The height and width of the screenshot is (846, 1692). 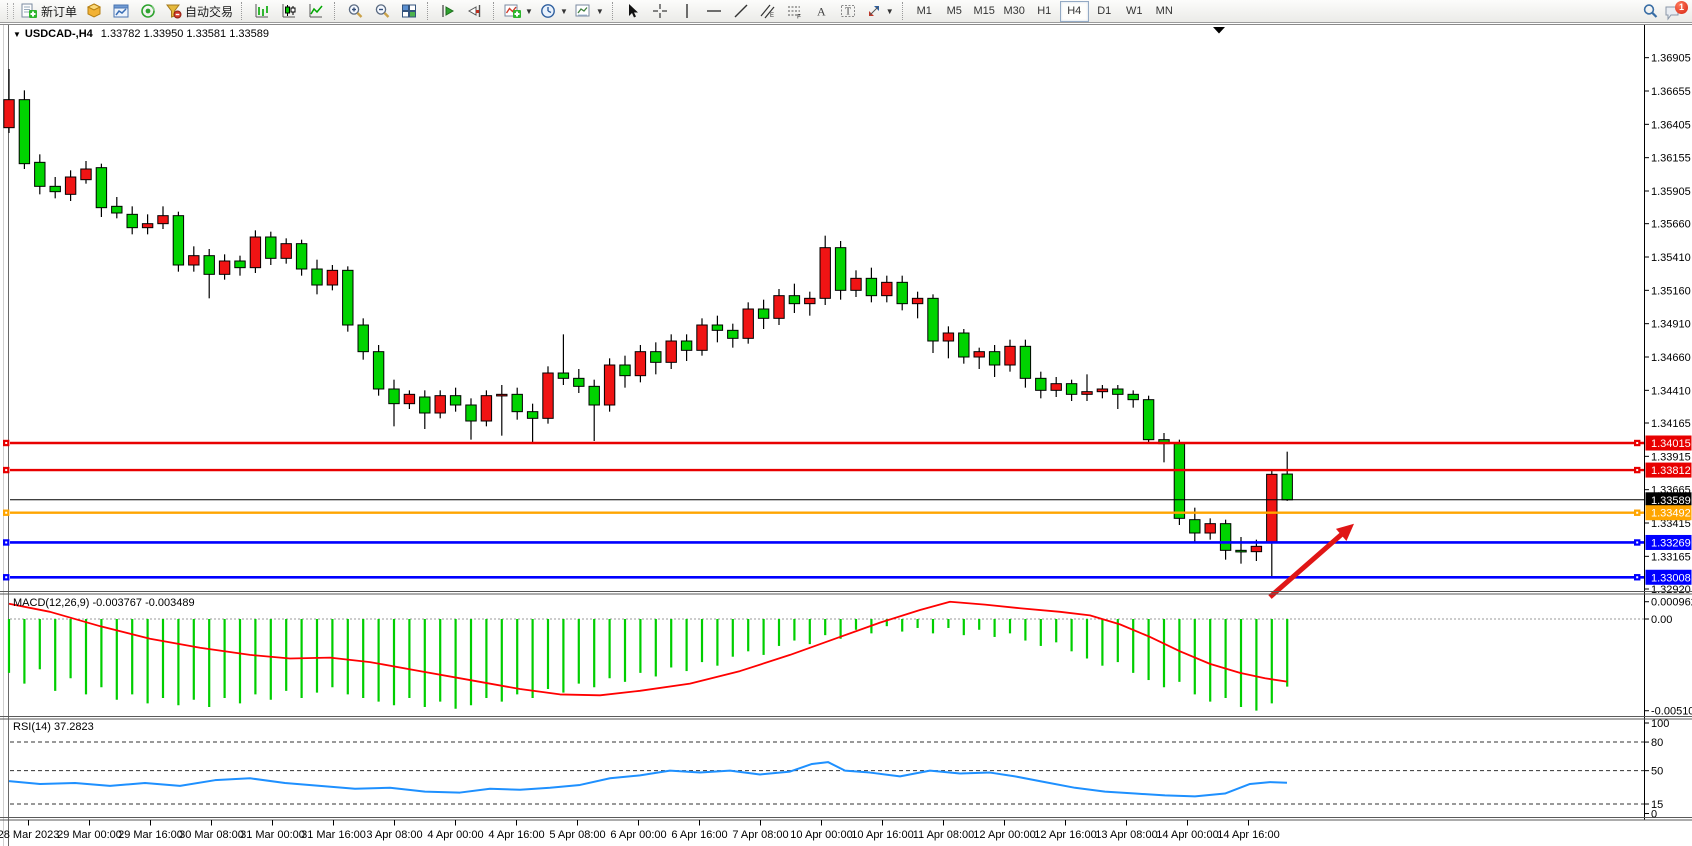 I want to click on price-axis-label: 1.36155, so click(x=1671, y=159).